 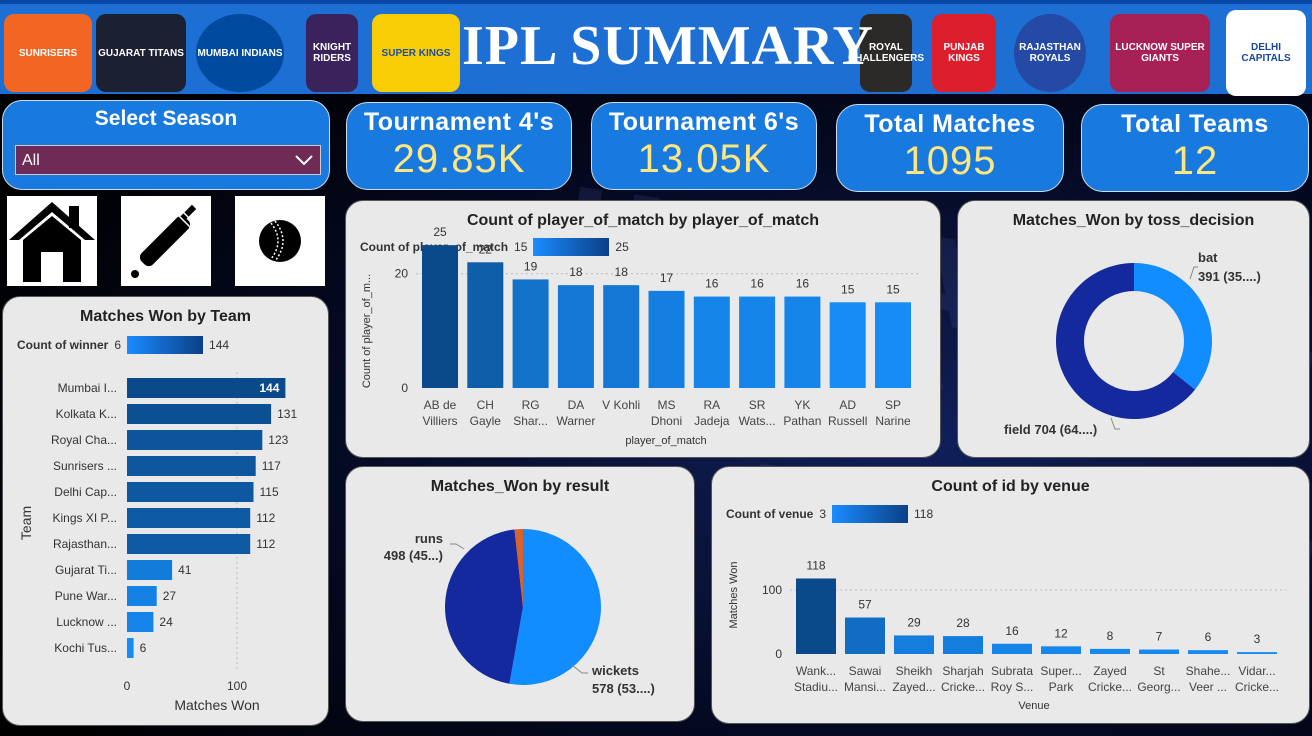 I want to click on logo-text: Lucknow Super Giants, so click(x=1160, y=53).